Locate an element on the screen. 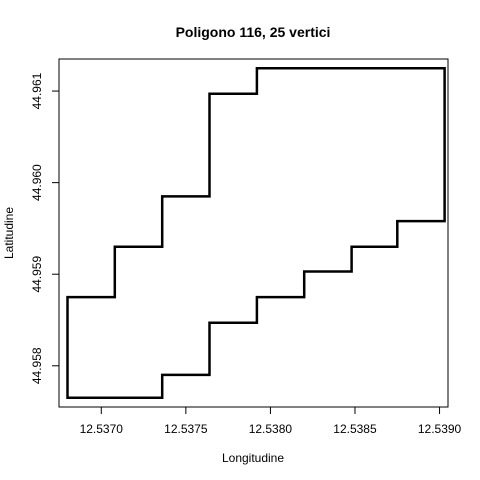  x-tick-label: 12.5380 is located at coordinates (271, 429).